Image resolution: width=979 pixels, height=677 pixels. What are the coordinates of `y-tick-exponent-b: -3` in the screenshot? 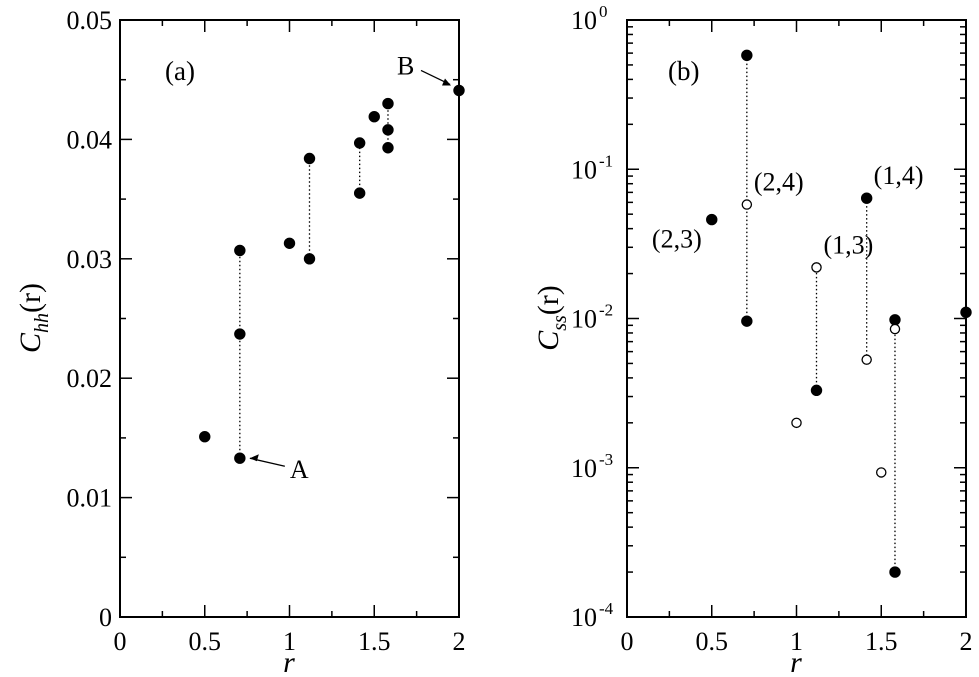 It's located at (606, 459).